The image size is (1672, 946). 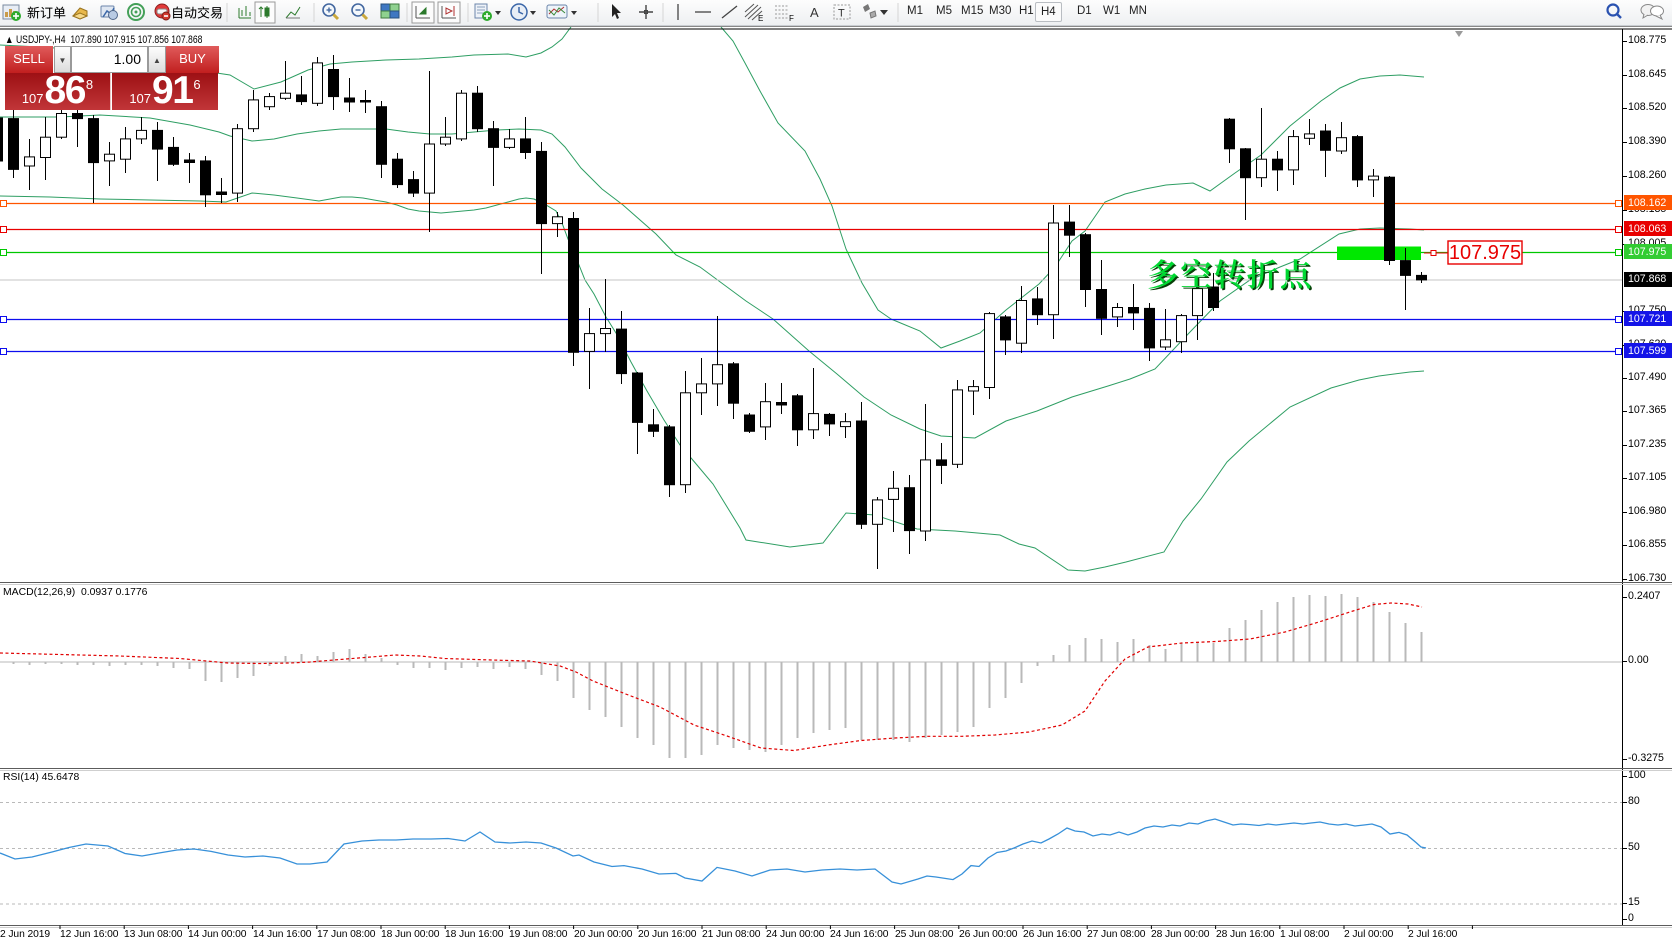 I want to click on svg-text: F, so click(x=791, y=18).